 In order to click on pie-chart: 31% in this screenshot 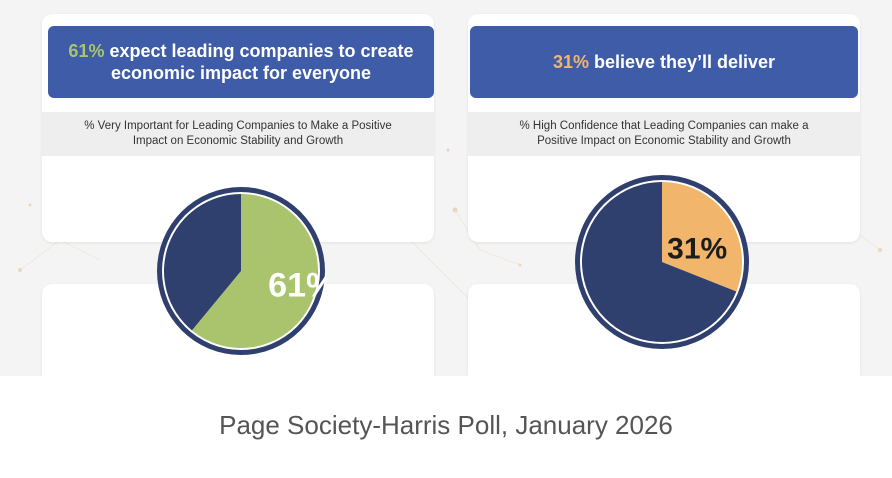, I will do `click(662, 262)`.